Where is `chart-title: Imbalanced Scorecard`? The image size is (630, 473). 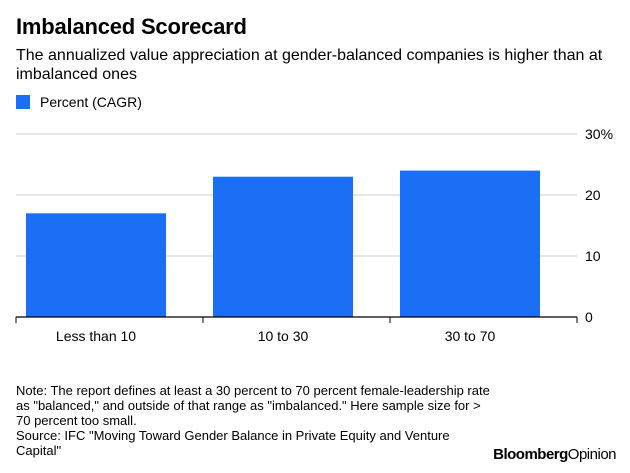
chart-title: Imbalanced Scorecard is located at coordinates (131, 26).